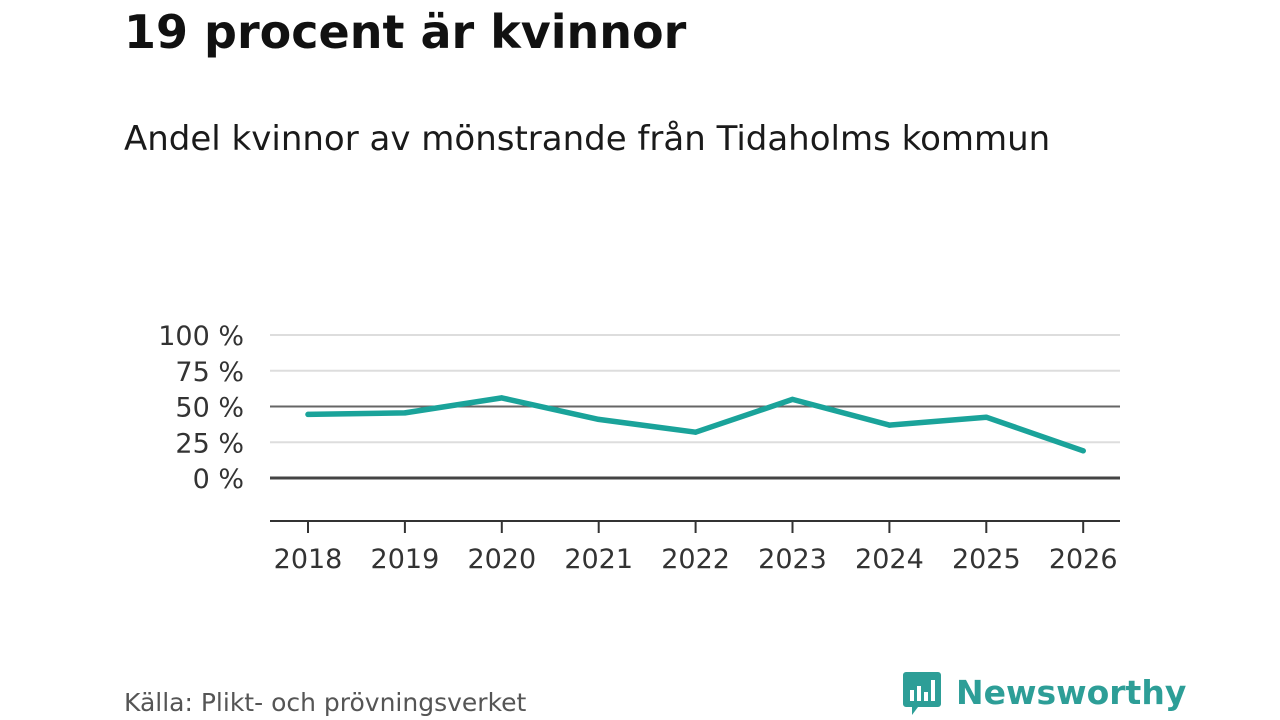 This screenshot has height=720, width=1280. What do you see at coordinates (695, 424) in the screenshot?
I see `series-layer` at bounding box center [695, 424].